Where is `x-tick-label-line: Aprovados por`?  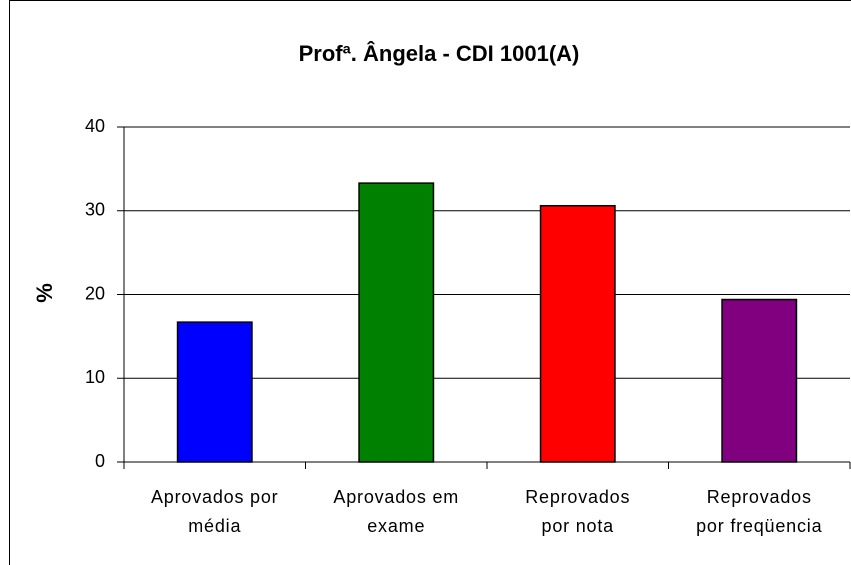
x-tick-label-line: Aprovados por is located at coordinates (214, 497).